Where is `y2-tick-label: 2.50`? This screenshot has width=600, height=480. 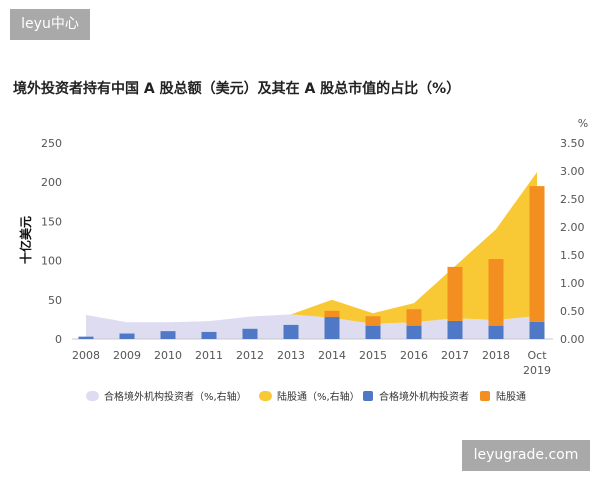
y2-tick-label: 2.50 is located at coordinates (572, 199).